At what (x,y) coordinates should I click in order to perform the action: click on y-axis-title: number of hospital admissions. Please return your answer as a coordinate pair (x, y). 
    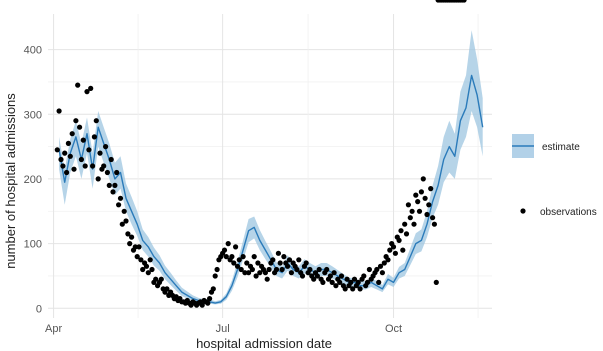
    Looking at the image, I should click on (10, 181).